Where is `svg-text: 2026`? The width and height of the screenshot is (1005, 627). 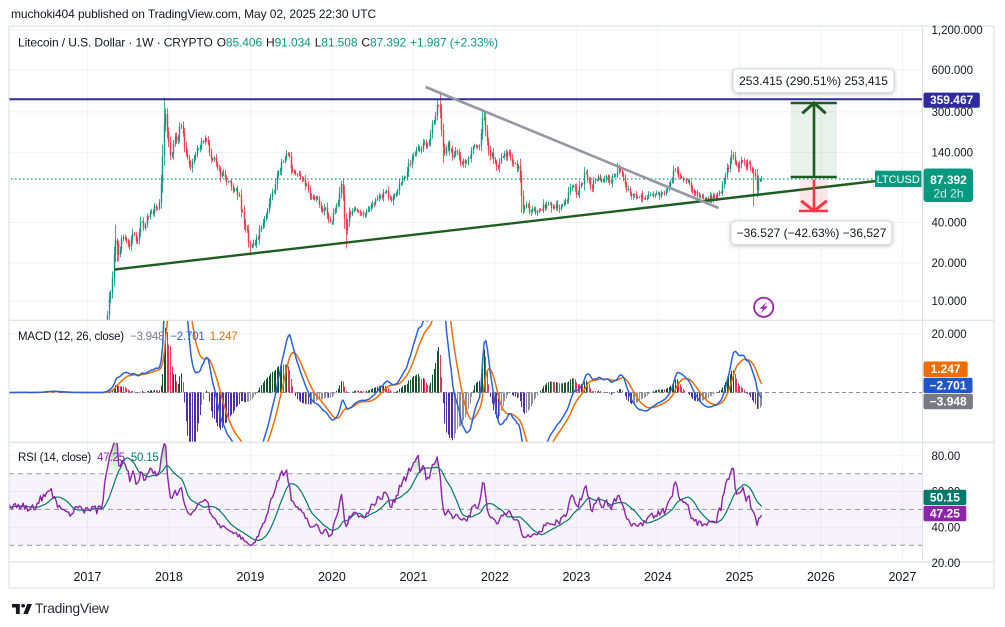 svg-text: 2026 is located at coordinates (821, 577).